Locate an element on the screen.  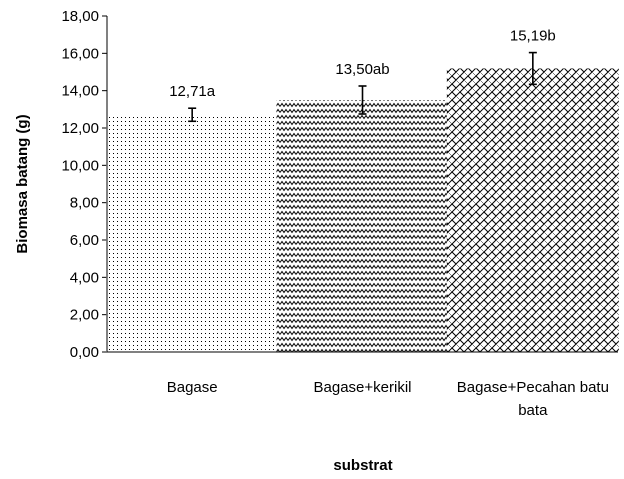
y-axis-title: Biomasa batang (g) is located at coordinates (22, 183).